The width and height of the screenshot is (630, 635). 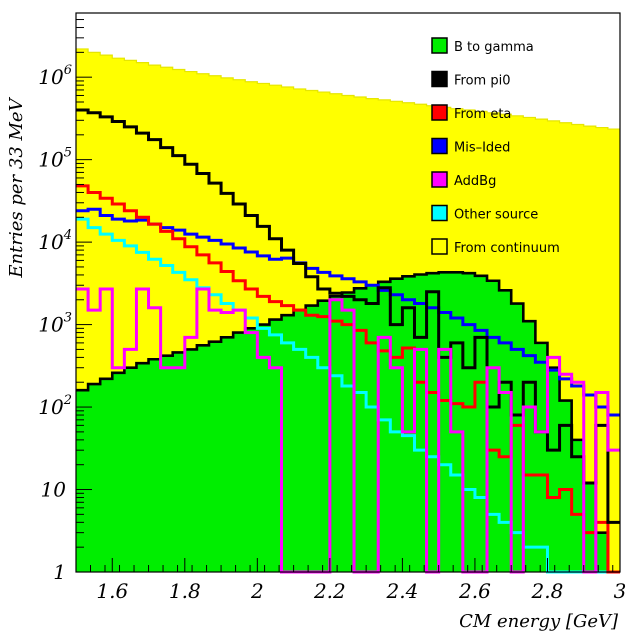 I want to click on x-tick-label: 1.8, so click(x=185, y=591).